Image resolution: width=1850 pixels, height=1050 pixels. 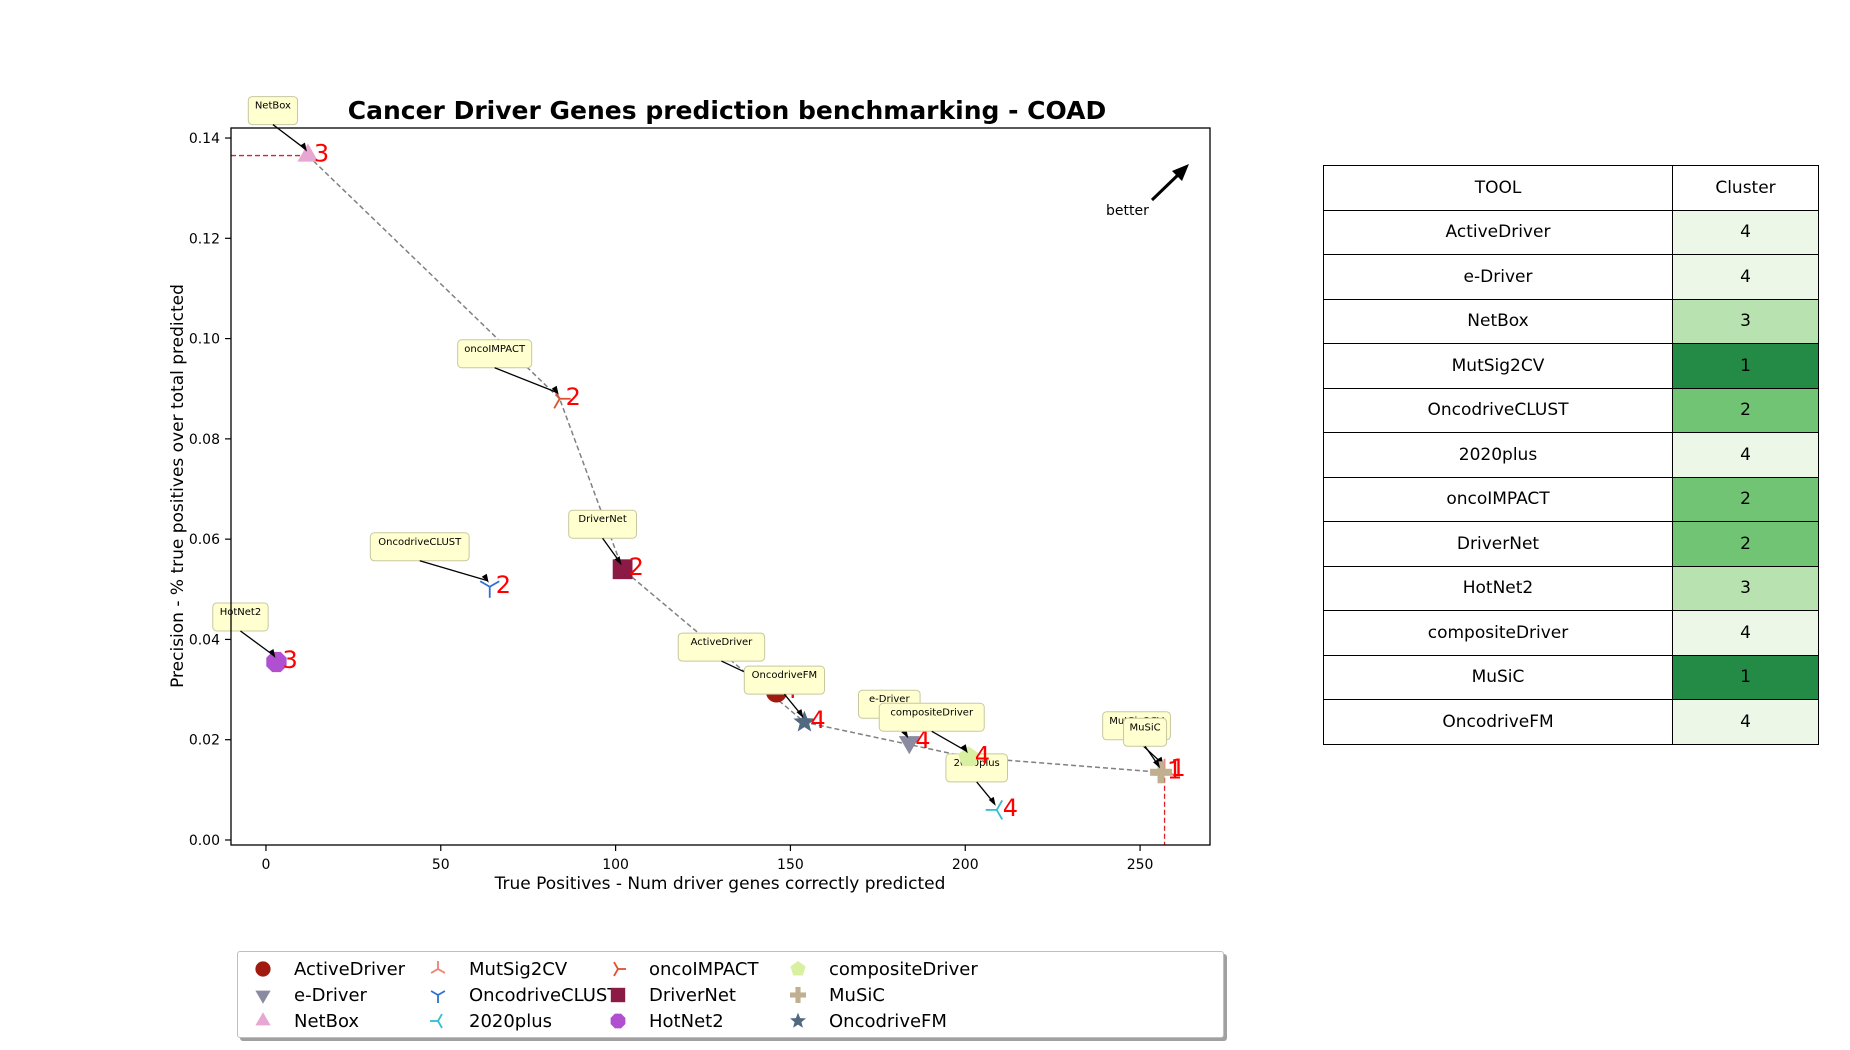 What do you see at coordinates (1498, 588) in the screenshot?
I see `tool-name-cell: HotNet2` at bounding box center [1498, 588].